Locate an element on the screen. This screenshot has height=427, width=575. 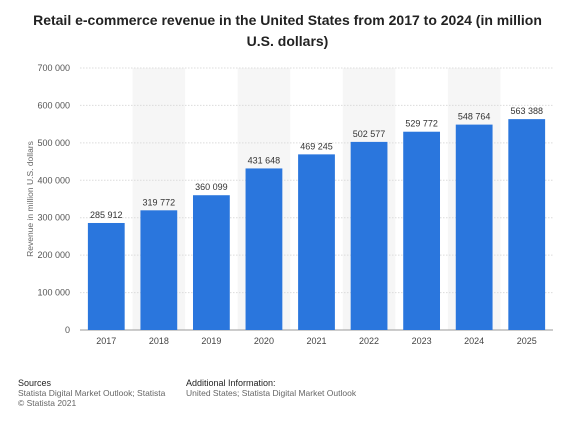
data-label: 469 245 is located at coordinates (316, 146).